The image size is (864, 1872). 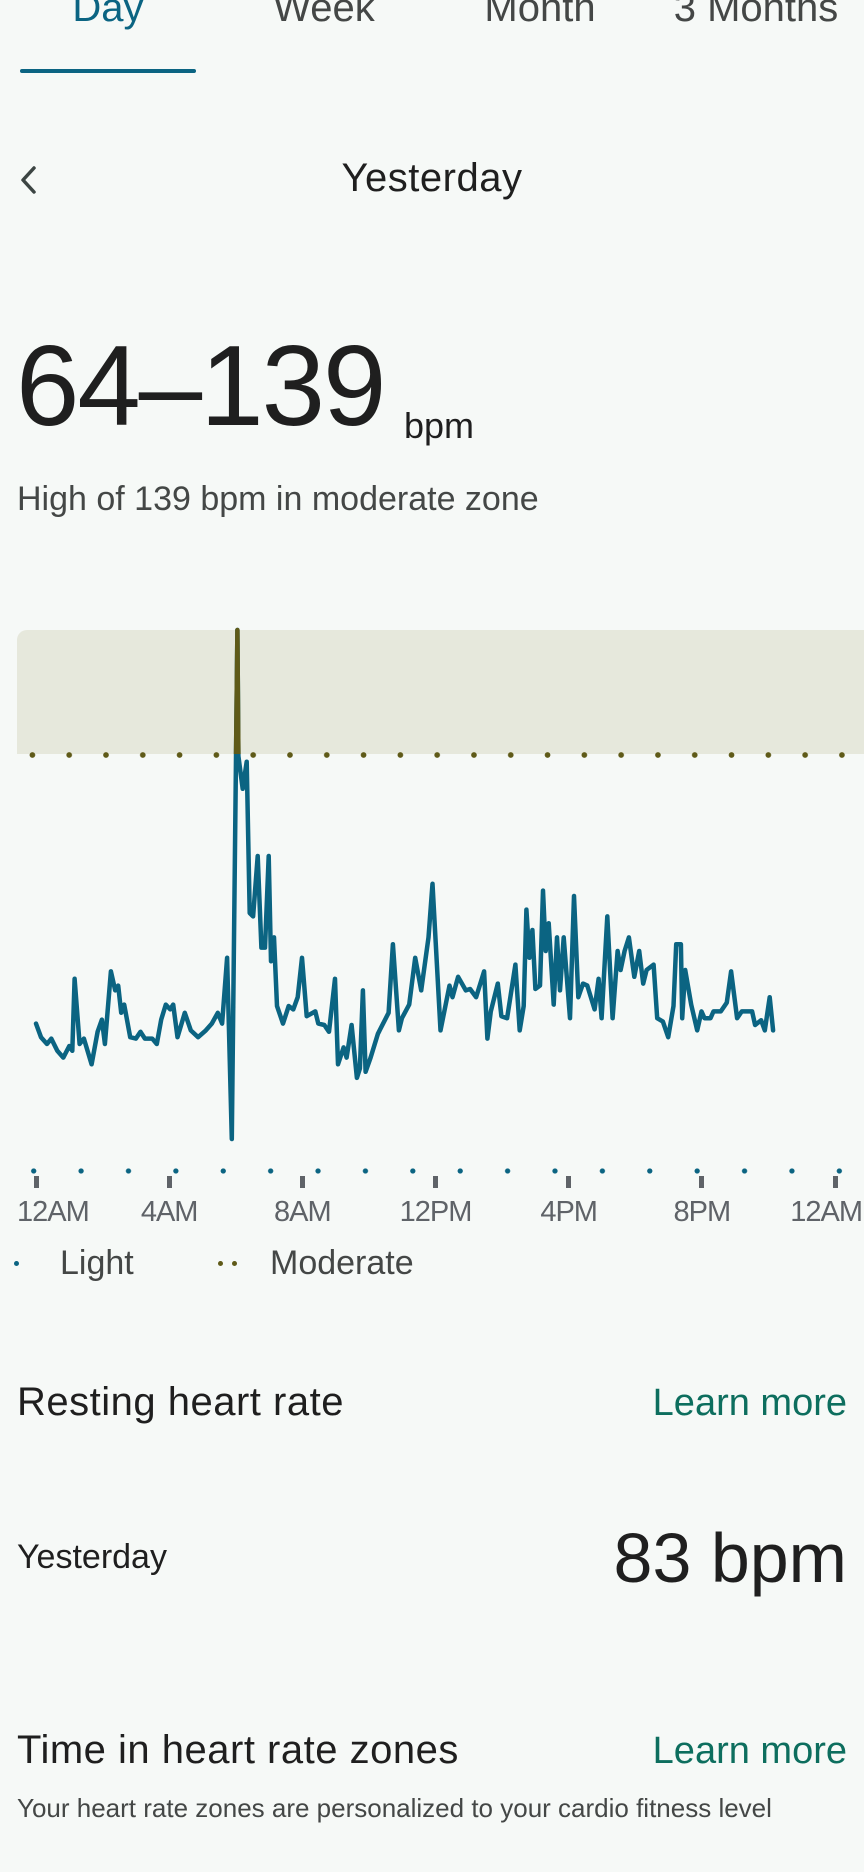 I want to click on resting-learn-more-link: Learn more, so click(x=749, y=1403).